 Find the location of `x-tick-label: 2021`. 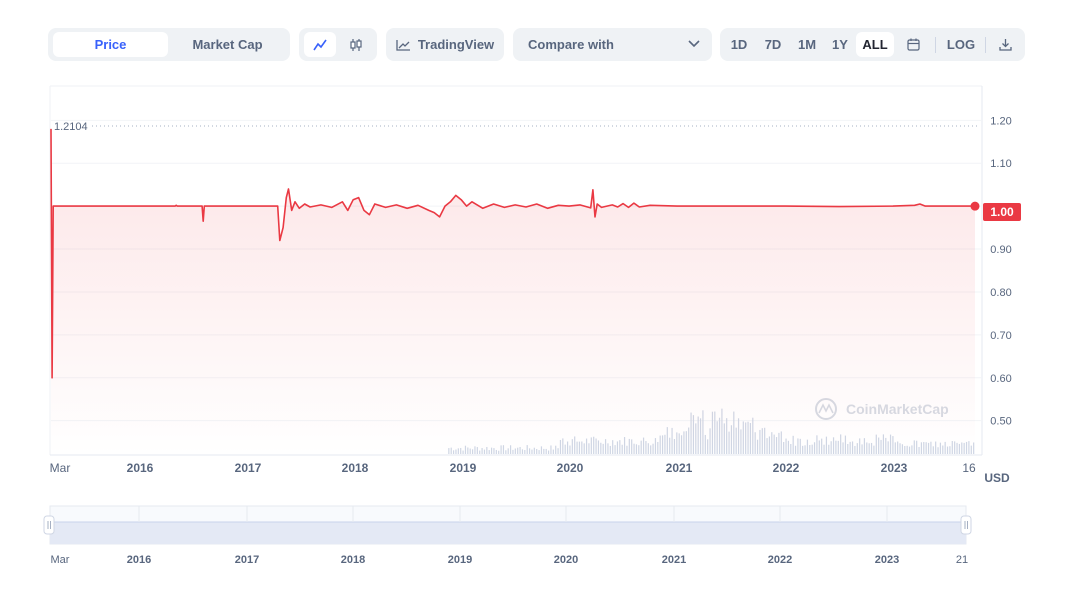

x-tick-label: 2021 is located at coordinates (679, 468).